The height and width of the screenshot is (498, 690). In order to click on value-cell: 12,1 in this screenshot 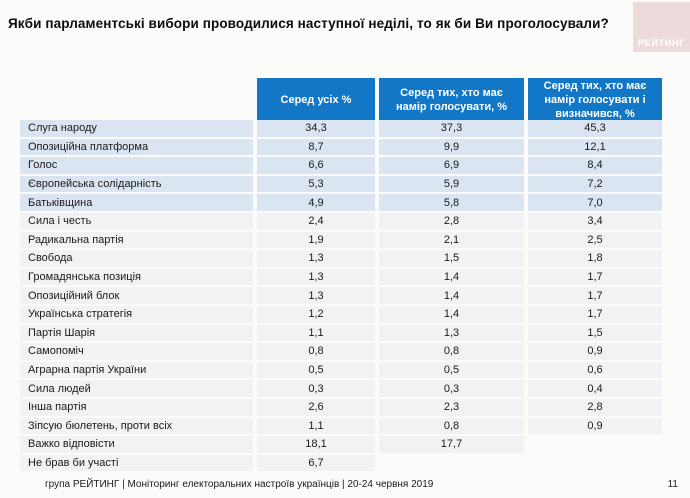, I will do `click(595, 147)`.